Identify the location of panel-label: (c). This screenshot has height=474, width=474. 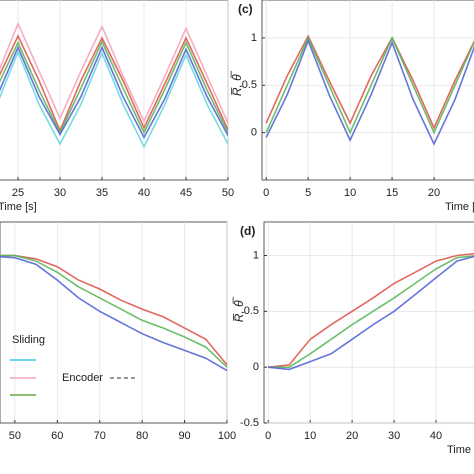
(245, 9).